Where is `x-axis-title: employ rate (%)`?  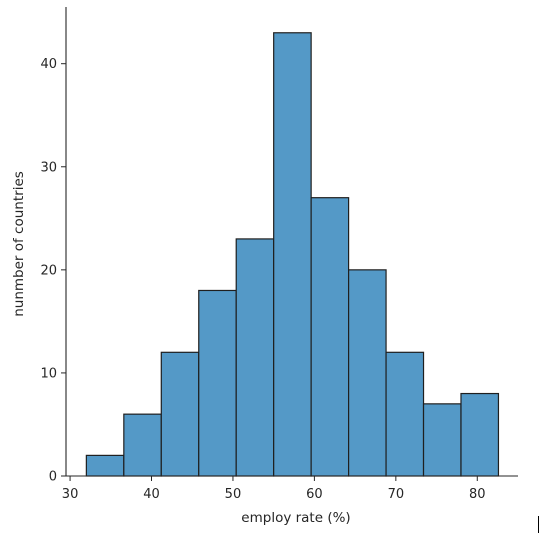 x-axis-title: employ rate (%) is located at coordinates (295, 518).